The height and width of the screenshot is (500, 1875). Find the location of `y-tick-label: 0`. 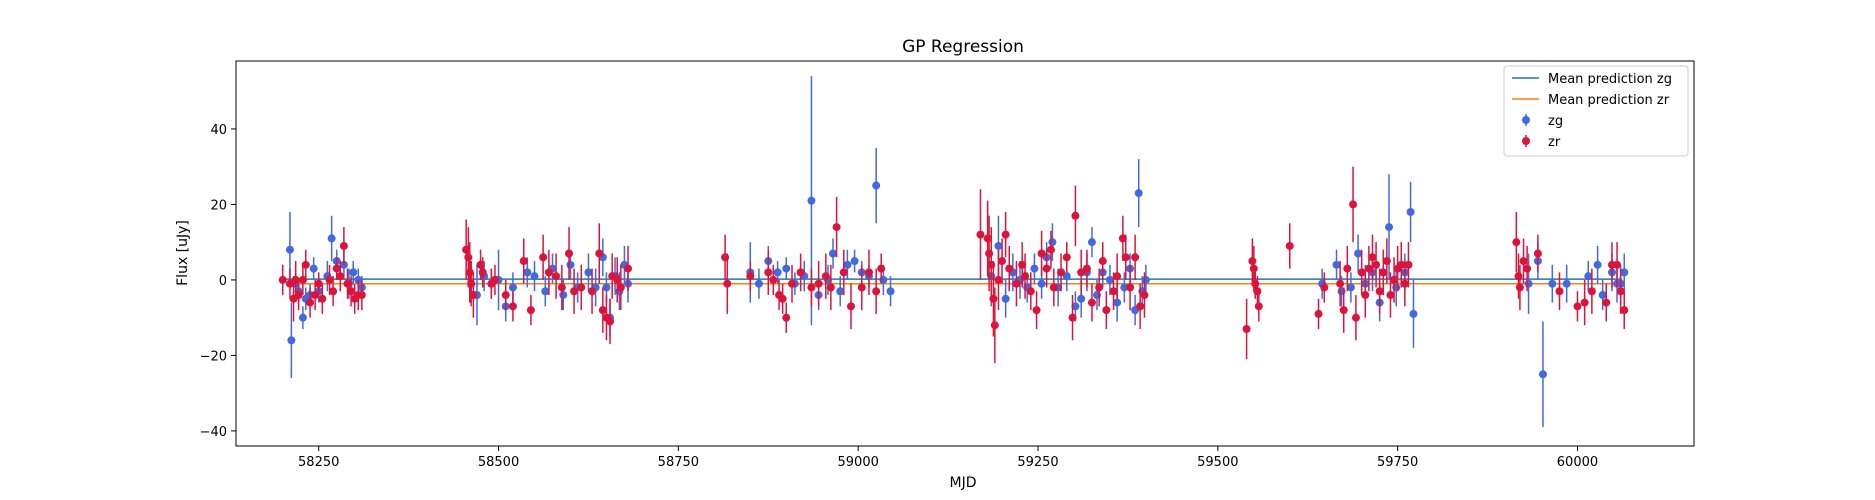

y-tick-label: 0 is located at coordinates (223, 281).